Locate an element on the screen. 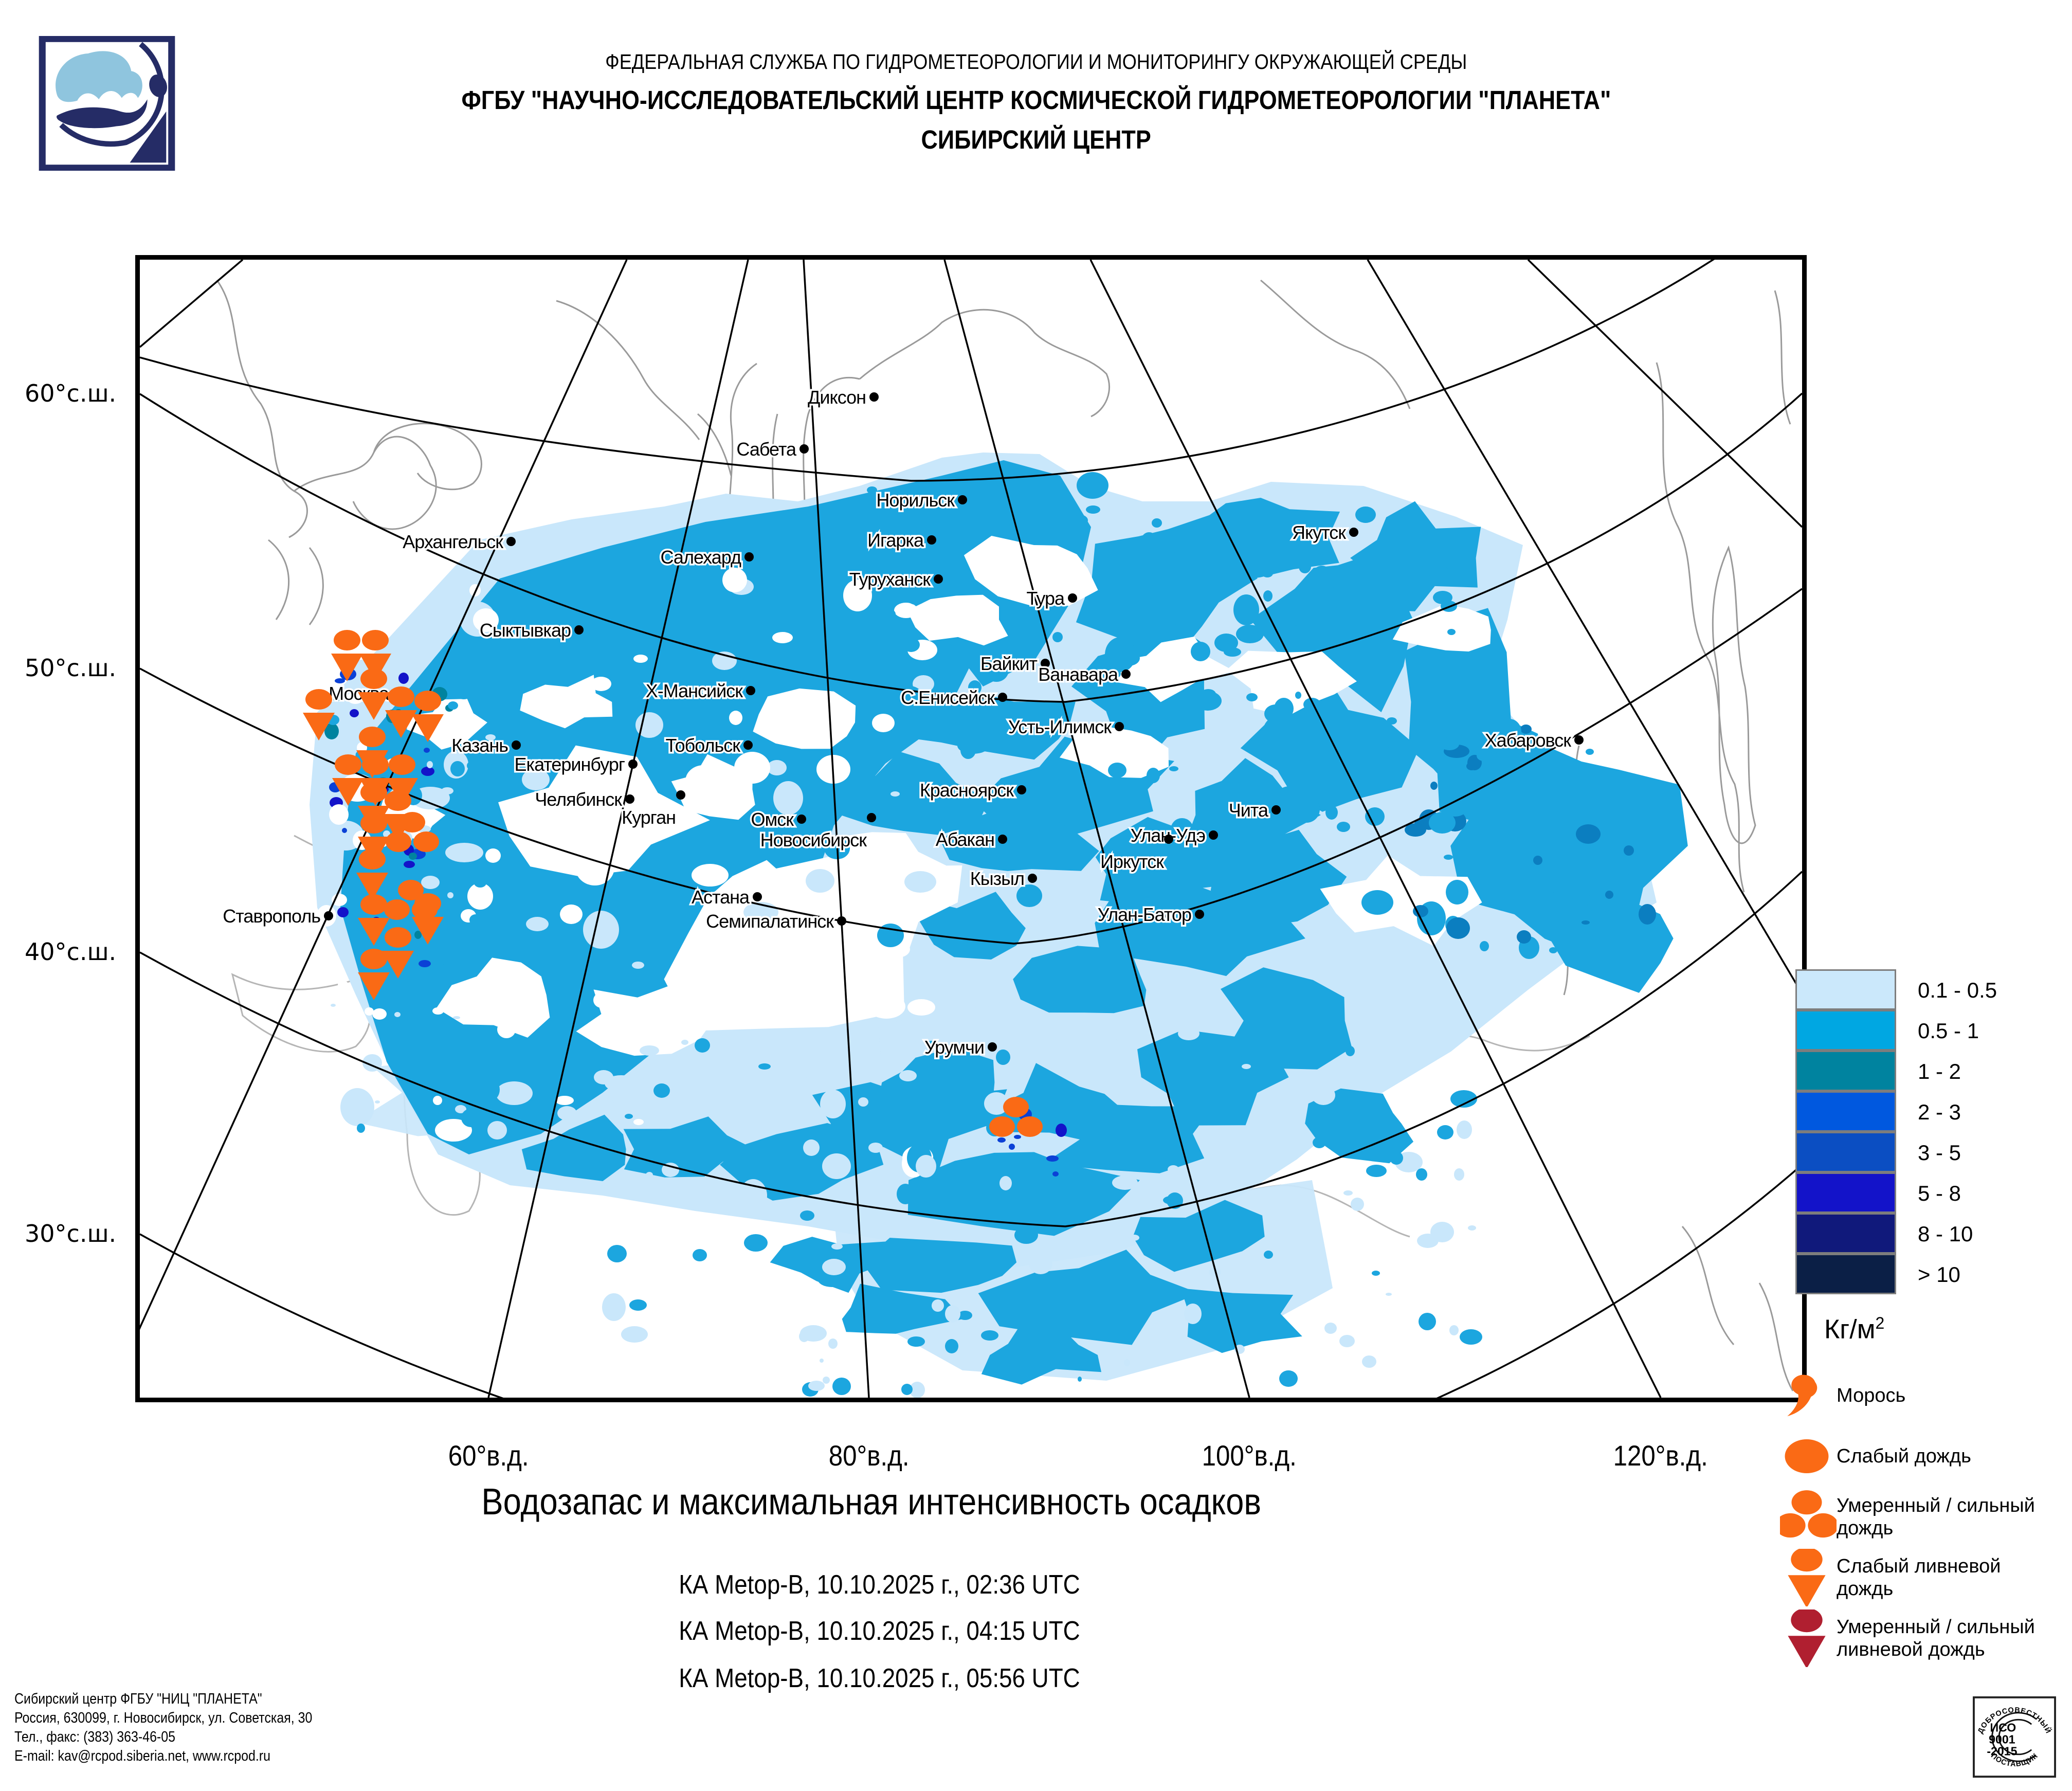  drizzle-icon is located at coordinates (1802, 1396).